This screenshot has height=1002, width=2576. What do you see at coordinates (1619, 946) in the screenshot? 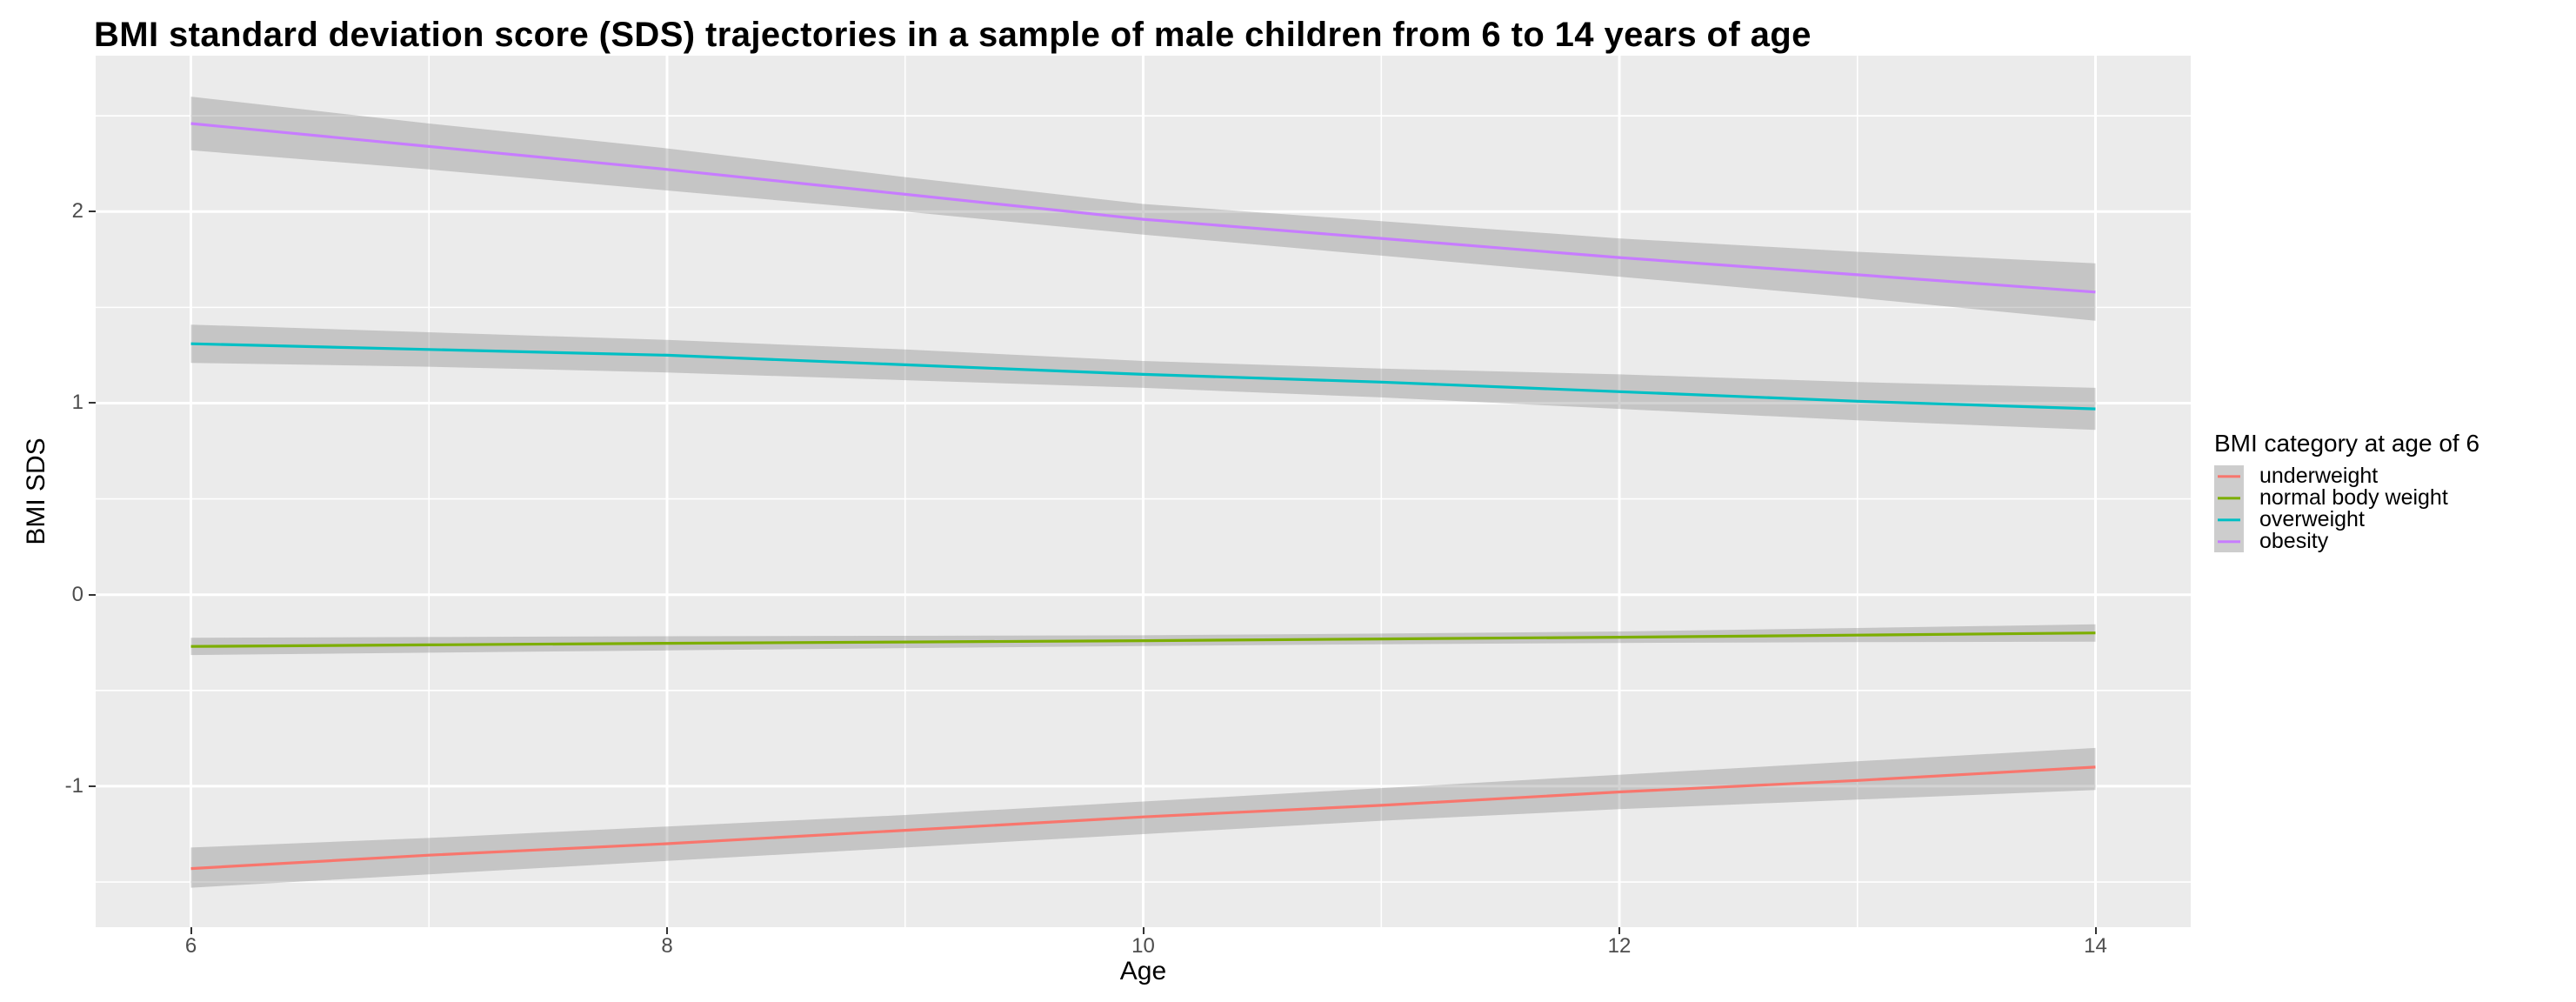
I see `x-tick-label: 12` at bounding box center [1619, 946].